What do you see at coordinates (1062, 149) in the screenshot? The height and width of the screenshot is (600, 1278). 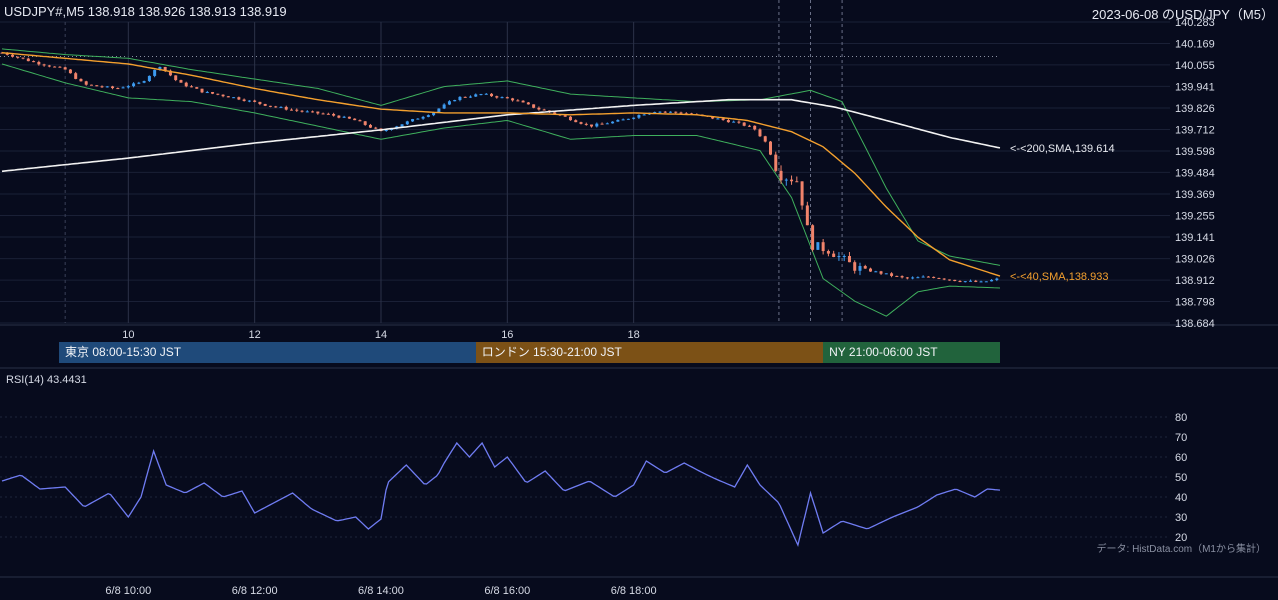 I see `sma200-label: <-<200,SMA,139.614` at bounding box center [1062, 149].